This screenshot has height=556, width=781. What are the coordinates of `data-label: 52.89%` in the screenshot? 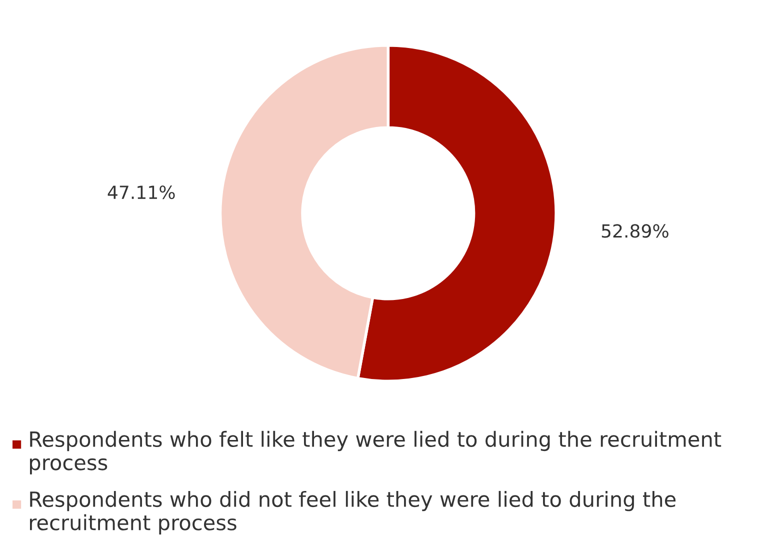 It's located at (635, 231).